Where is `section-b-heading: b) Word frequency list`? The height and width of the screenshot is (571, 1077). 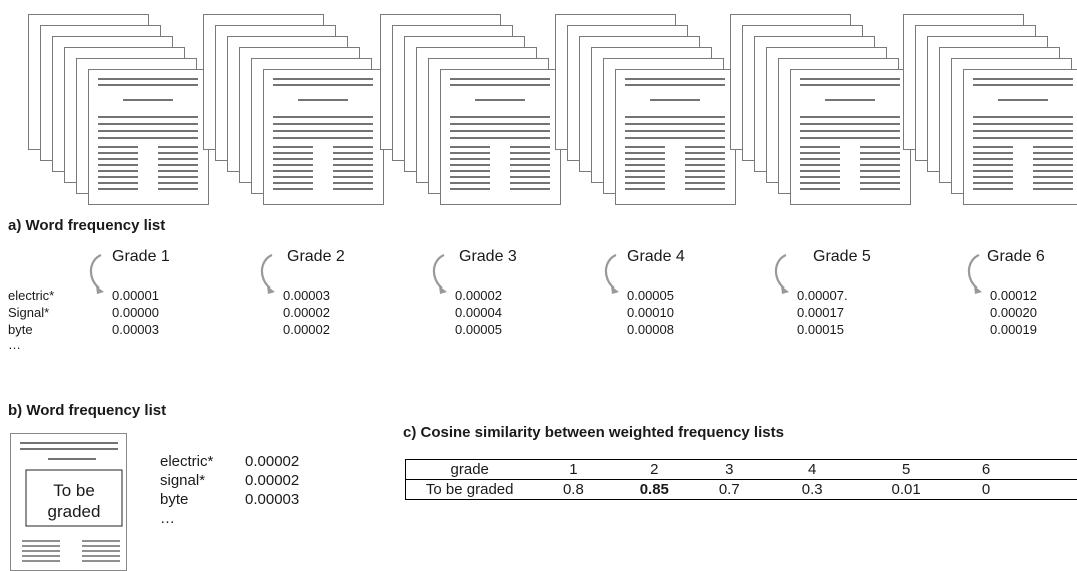 section-b-heading: b) Word frequency list is located at coordinates (87, 410).